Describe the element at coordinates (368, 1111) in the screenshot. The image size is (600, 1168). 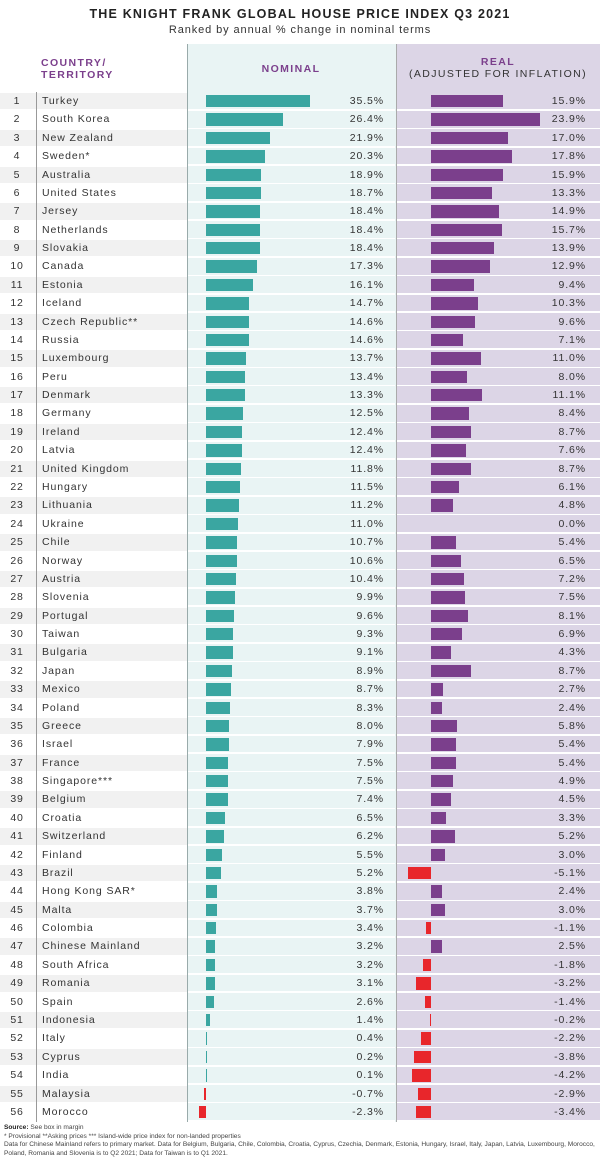
I see `nominal-value-label: -2.3%` at that location.